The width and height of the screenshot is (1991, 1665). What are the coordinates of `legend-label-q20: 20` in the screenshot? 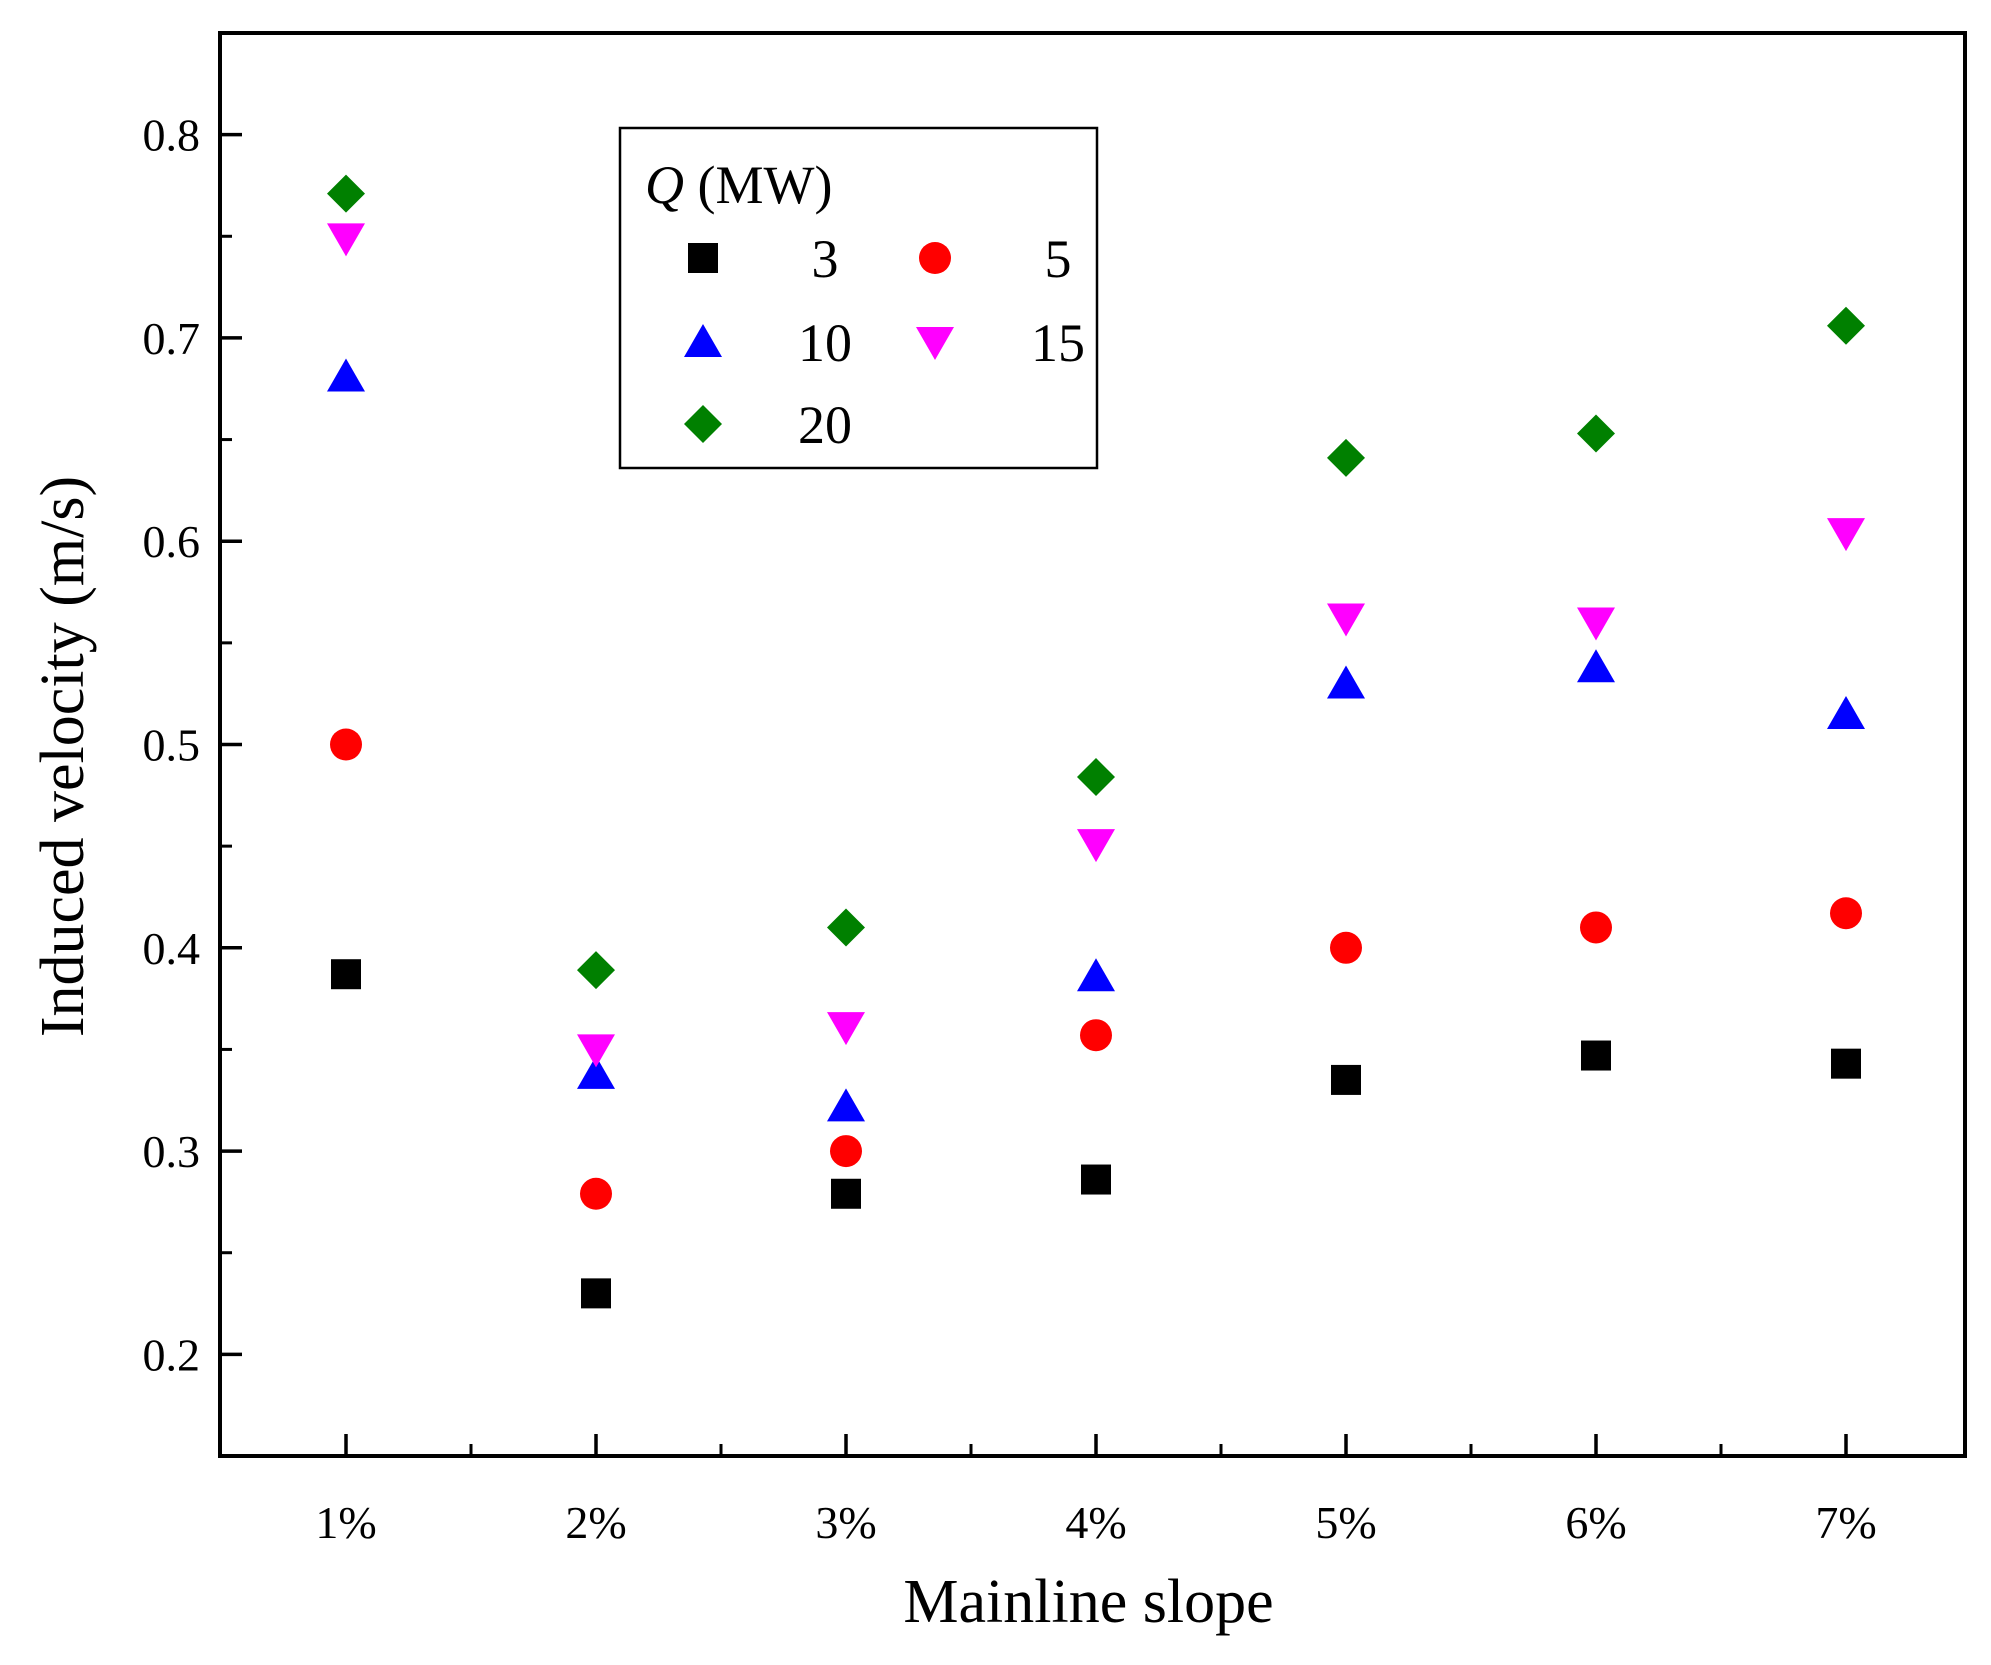 It's located at (825, 425).